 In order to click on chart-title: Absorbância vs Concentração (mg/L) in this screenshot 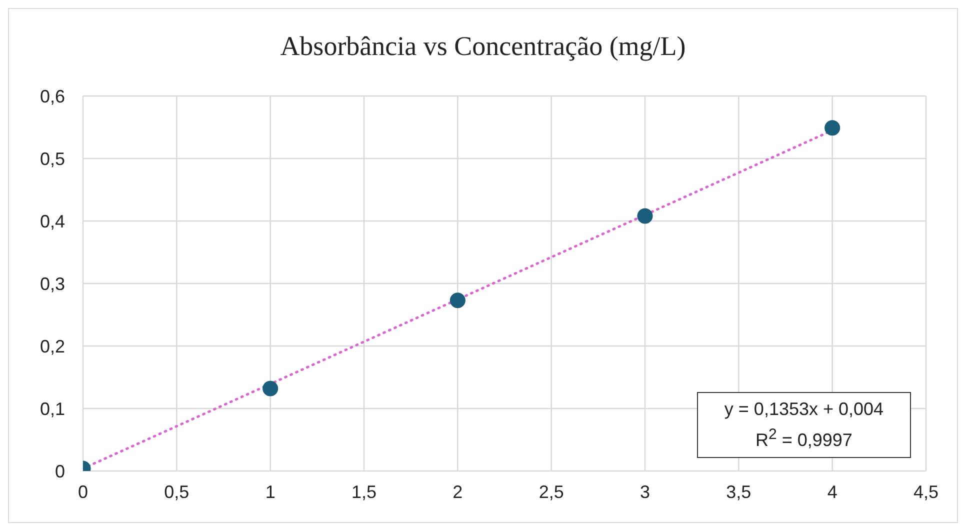, I will do `click(483, 46)`.